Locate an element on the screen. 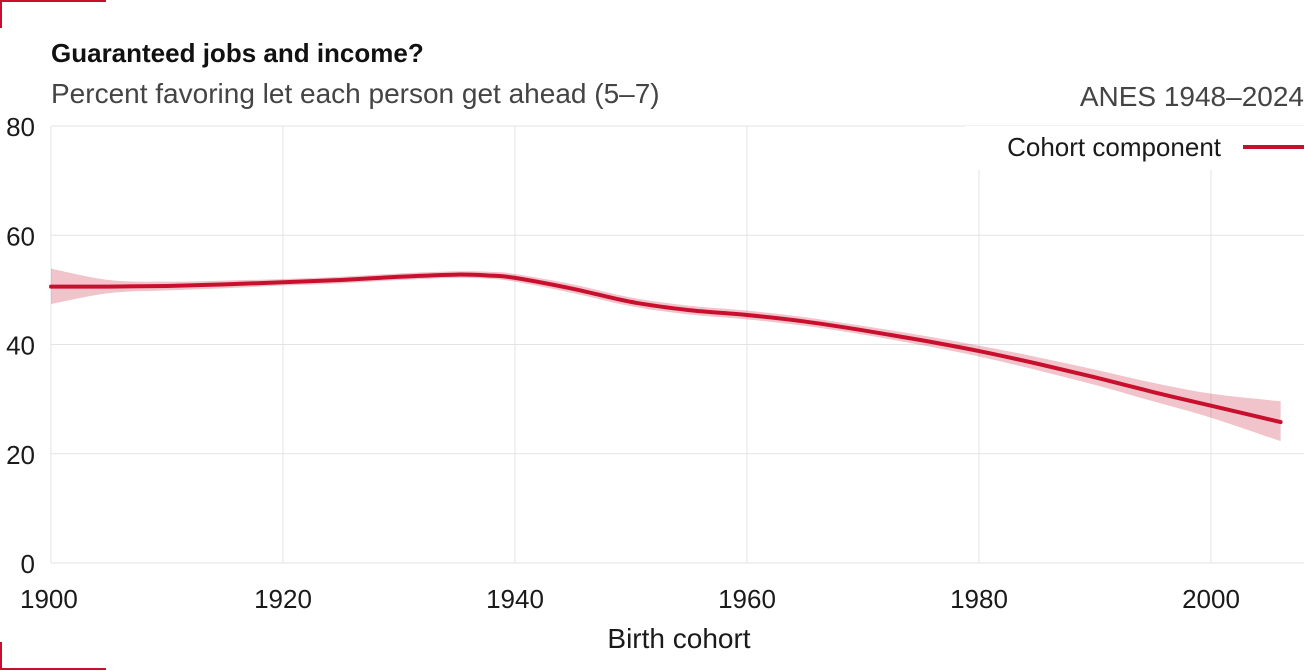 The height and width of the screenshot is (671, 1305). legend: Cohort component is located at coordinates (1135, 148).